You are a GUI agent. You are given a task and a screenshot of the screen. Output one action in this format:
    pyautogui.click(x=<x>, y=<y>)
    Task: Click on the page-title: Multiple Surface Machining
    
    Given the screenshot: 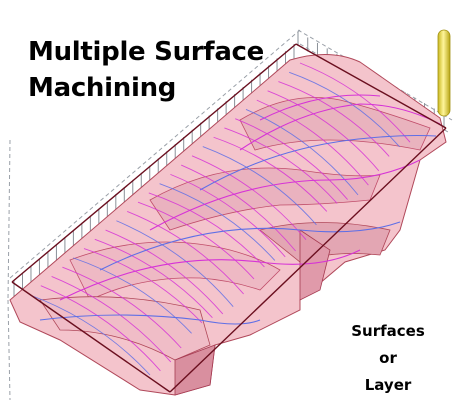 What is the action you would take?
    pyautogui.click(x=148, y=70)
    